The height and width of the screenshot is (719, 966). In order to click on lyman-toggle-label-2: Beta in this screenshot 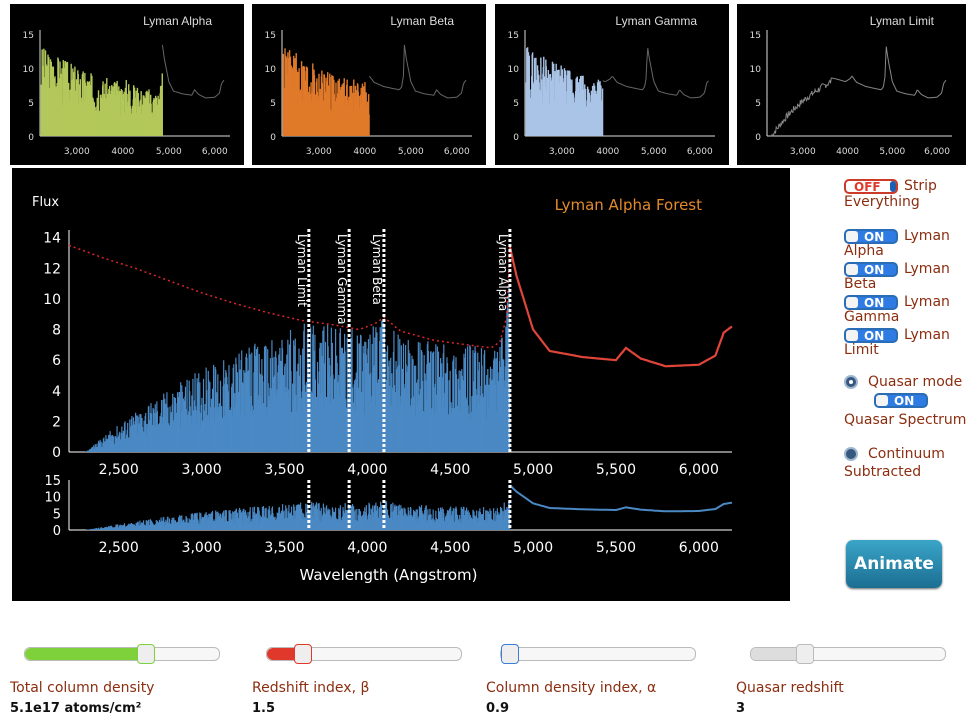, I will do `click(860, 284)`.